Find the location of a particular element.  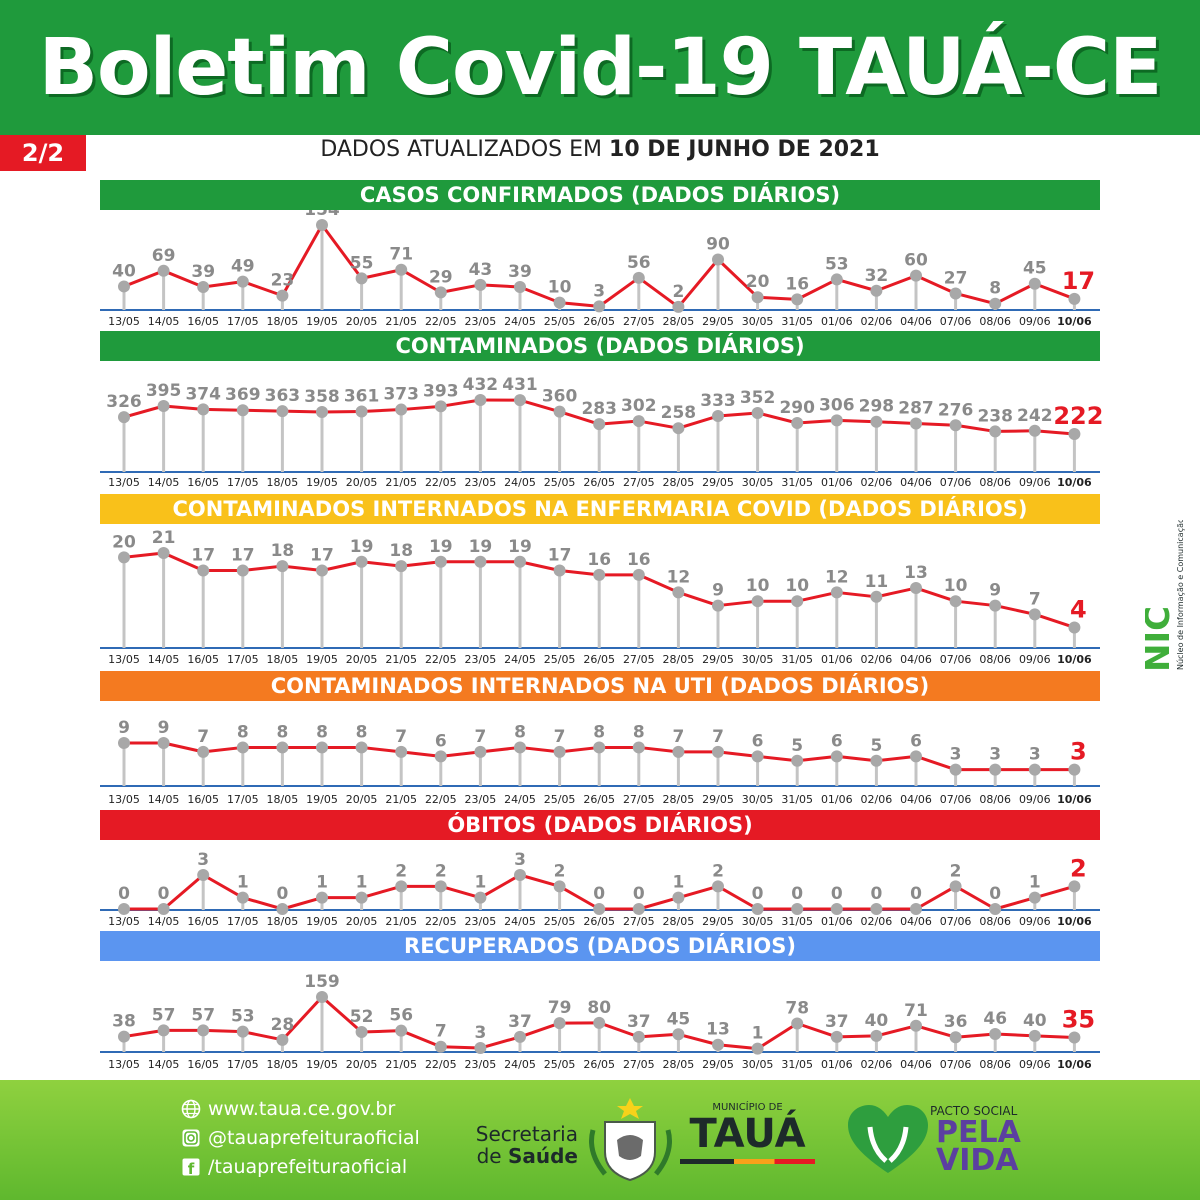

x-tick-label: 27/05 is located at coordinates (639, 799).